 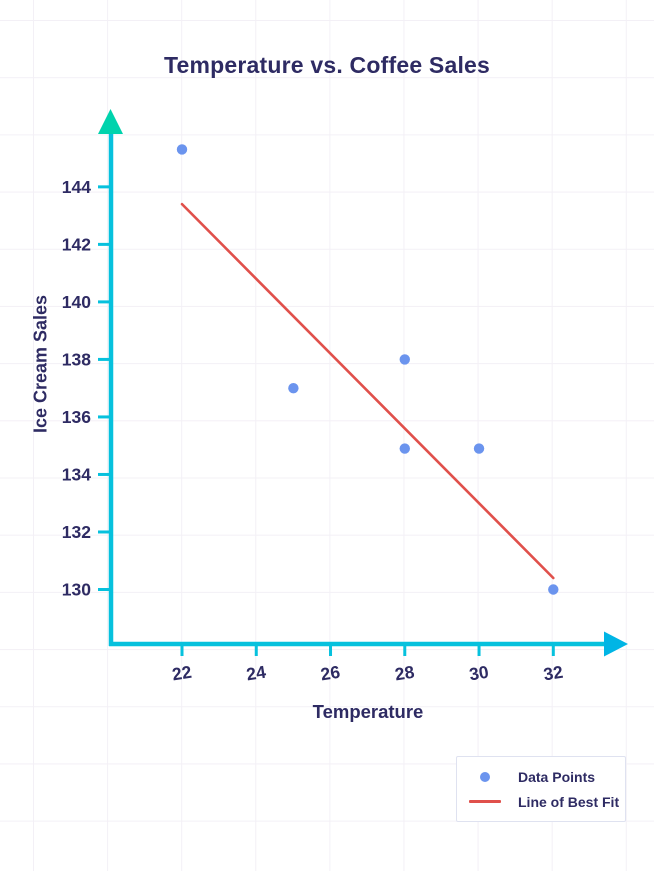 I want to click on x-tick-label: 30, so click(x=479, y=673).